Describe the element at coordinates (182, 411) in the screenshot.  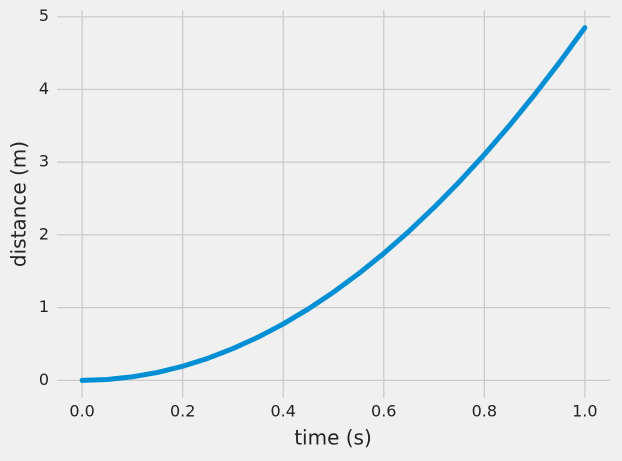
I see `x-tick-label: 0.2` at that location.